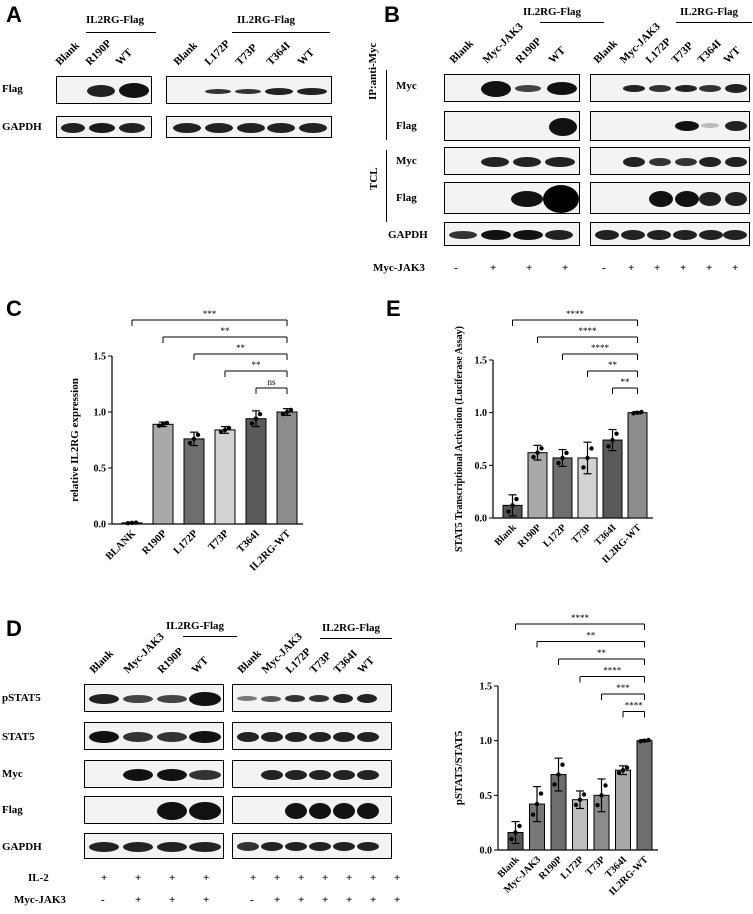 This screenshot has width=753, height=914. What do you see at coordinates (481, 519) in the screenshot?
I see `y-tick-label: 0.0` at bounding box center [481, 519].